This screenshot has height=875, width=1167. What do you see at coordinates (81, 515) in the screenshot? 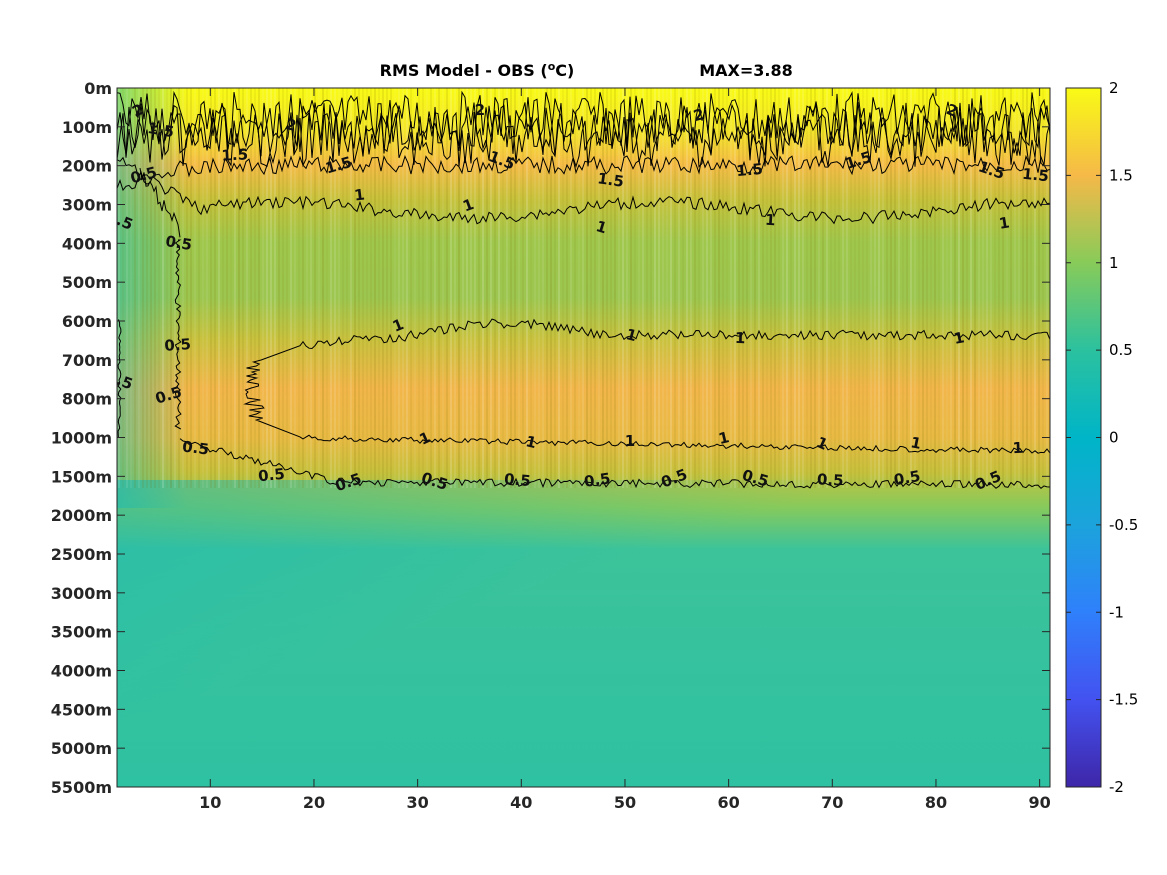
I see `y-tick-label: 2000m` at bounding box center [81, 515].